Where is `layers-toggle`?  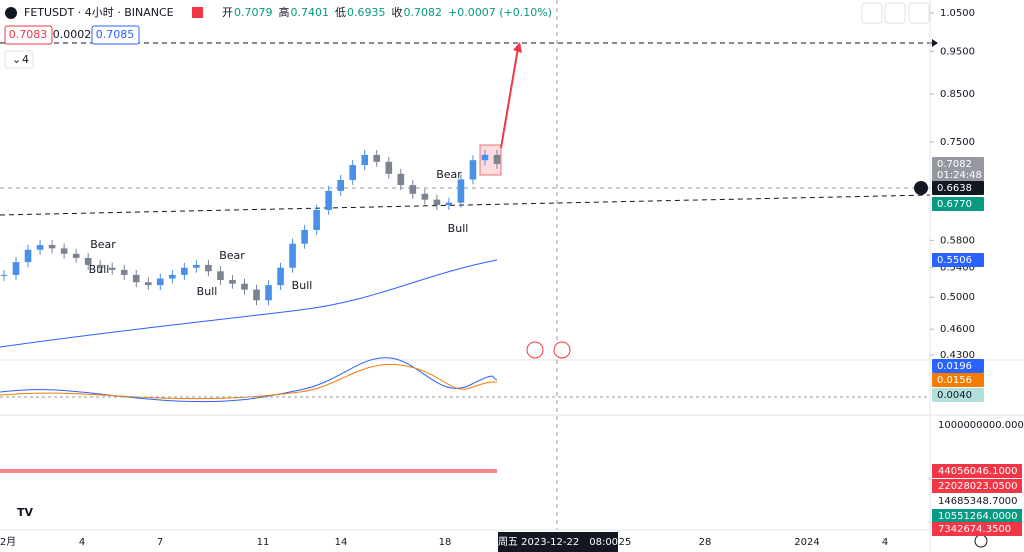 layers-toggle is located at coordinates (19, 59).